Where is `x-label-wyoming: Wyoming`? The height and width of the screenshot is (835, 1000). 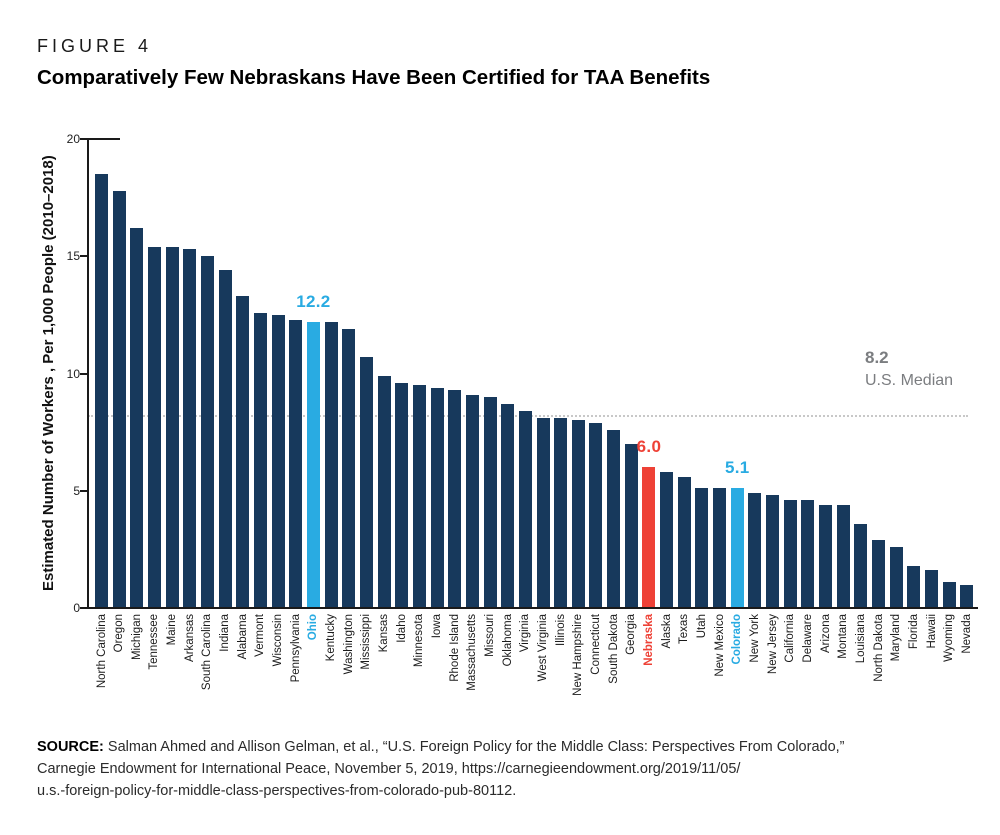 x-label-wyoming: Wyoming is located at coordinates (949, 638).